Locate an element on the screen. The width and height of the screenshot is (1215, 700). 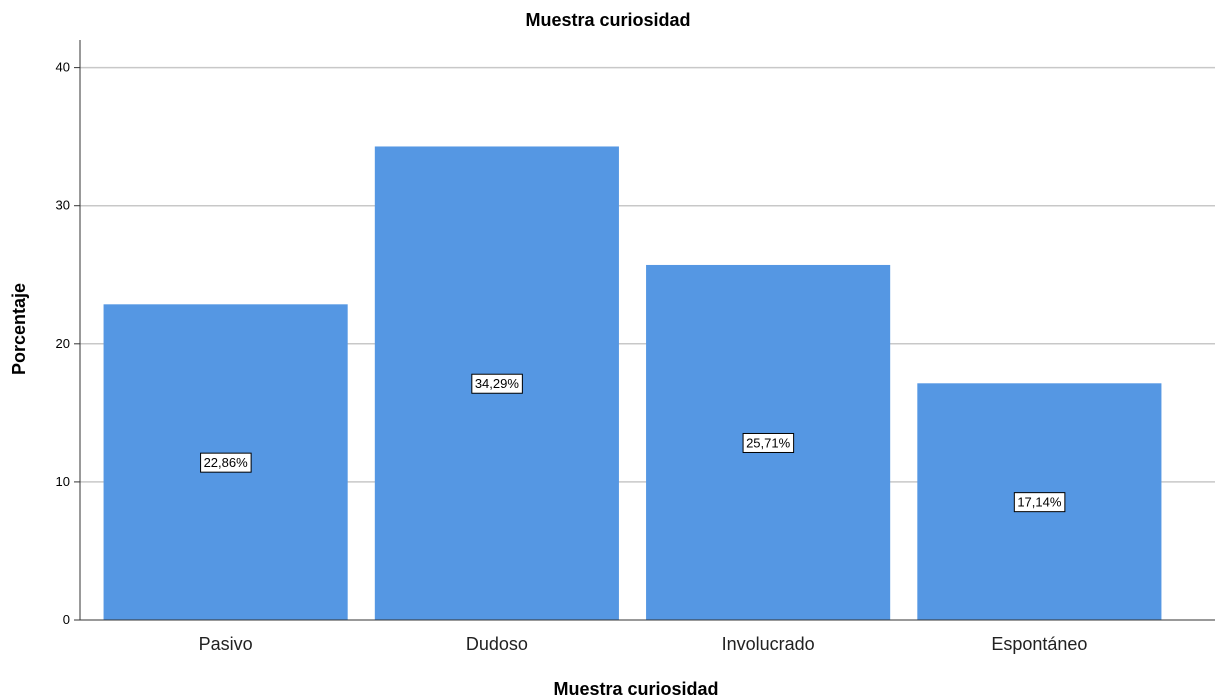
x-tick-label: Pasivo is located at coordinates (226, 644).